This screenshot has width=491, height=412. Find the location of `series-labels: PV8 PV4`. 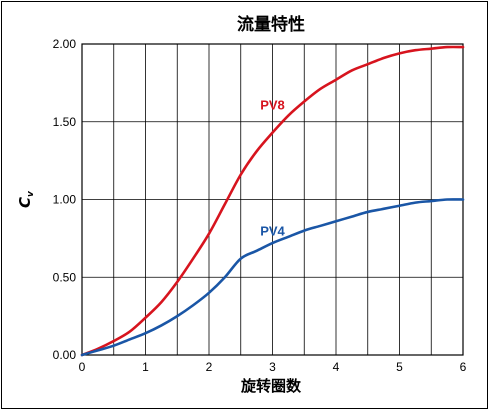

series-labels: PV8 PV4 is located at coordinates (272, 167).